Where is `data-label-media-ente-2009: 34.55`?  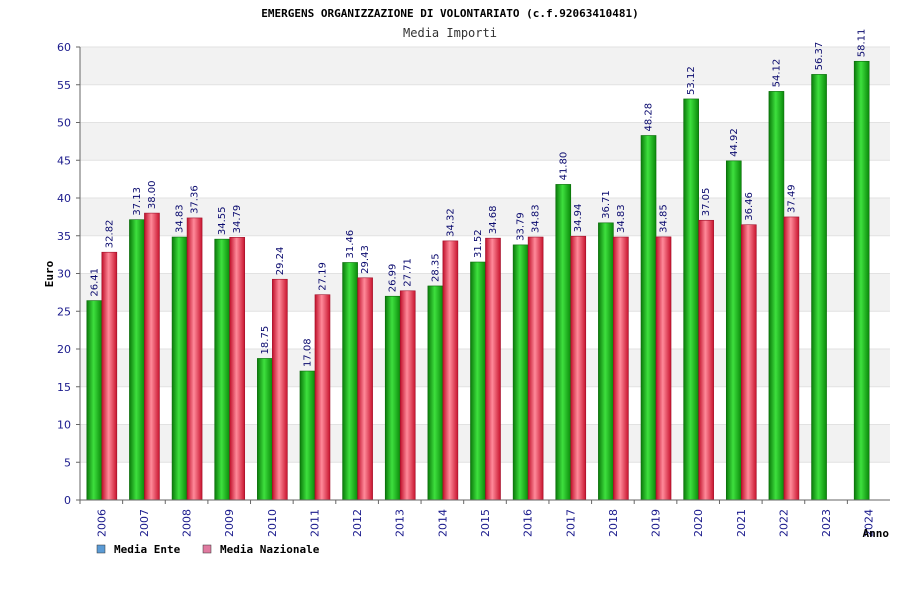 data-label-media-ente-2009: 34.55 is located at coordinates (222, 221).